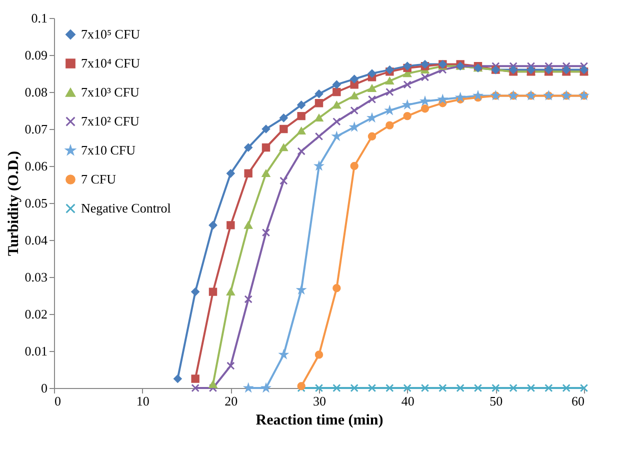 This screenshot has height=455, width=625. Describe the element at coordinates (143, 401) in the screenshot. I see `x-tick-label: 10` at that location.